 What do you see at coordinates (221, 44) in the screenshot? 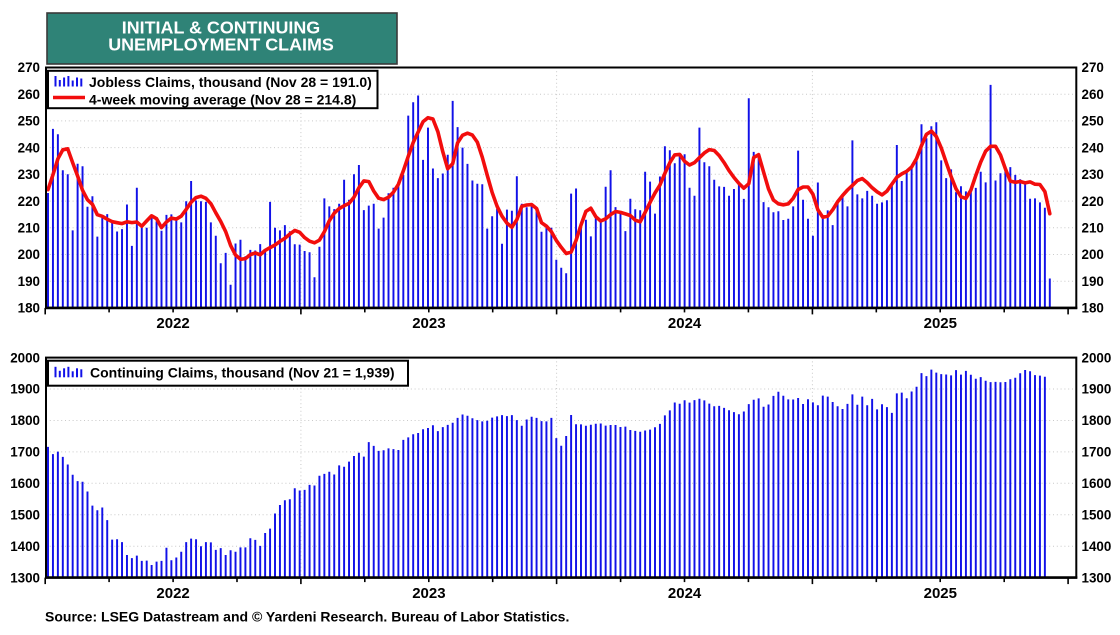
I see `svg-text: UNEMPLOYMENT CLAIMS` at bounding box center [221, 44].